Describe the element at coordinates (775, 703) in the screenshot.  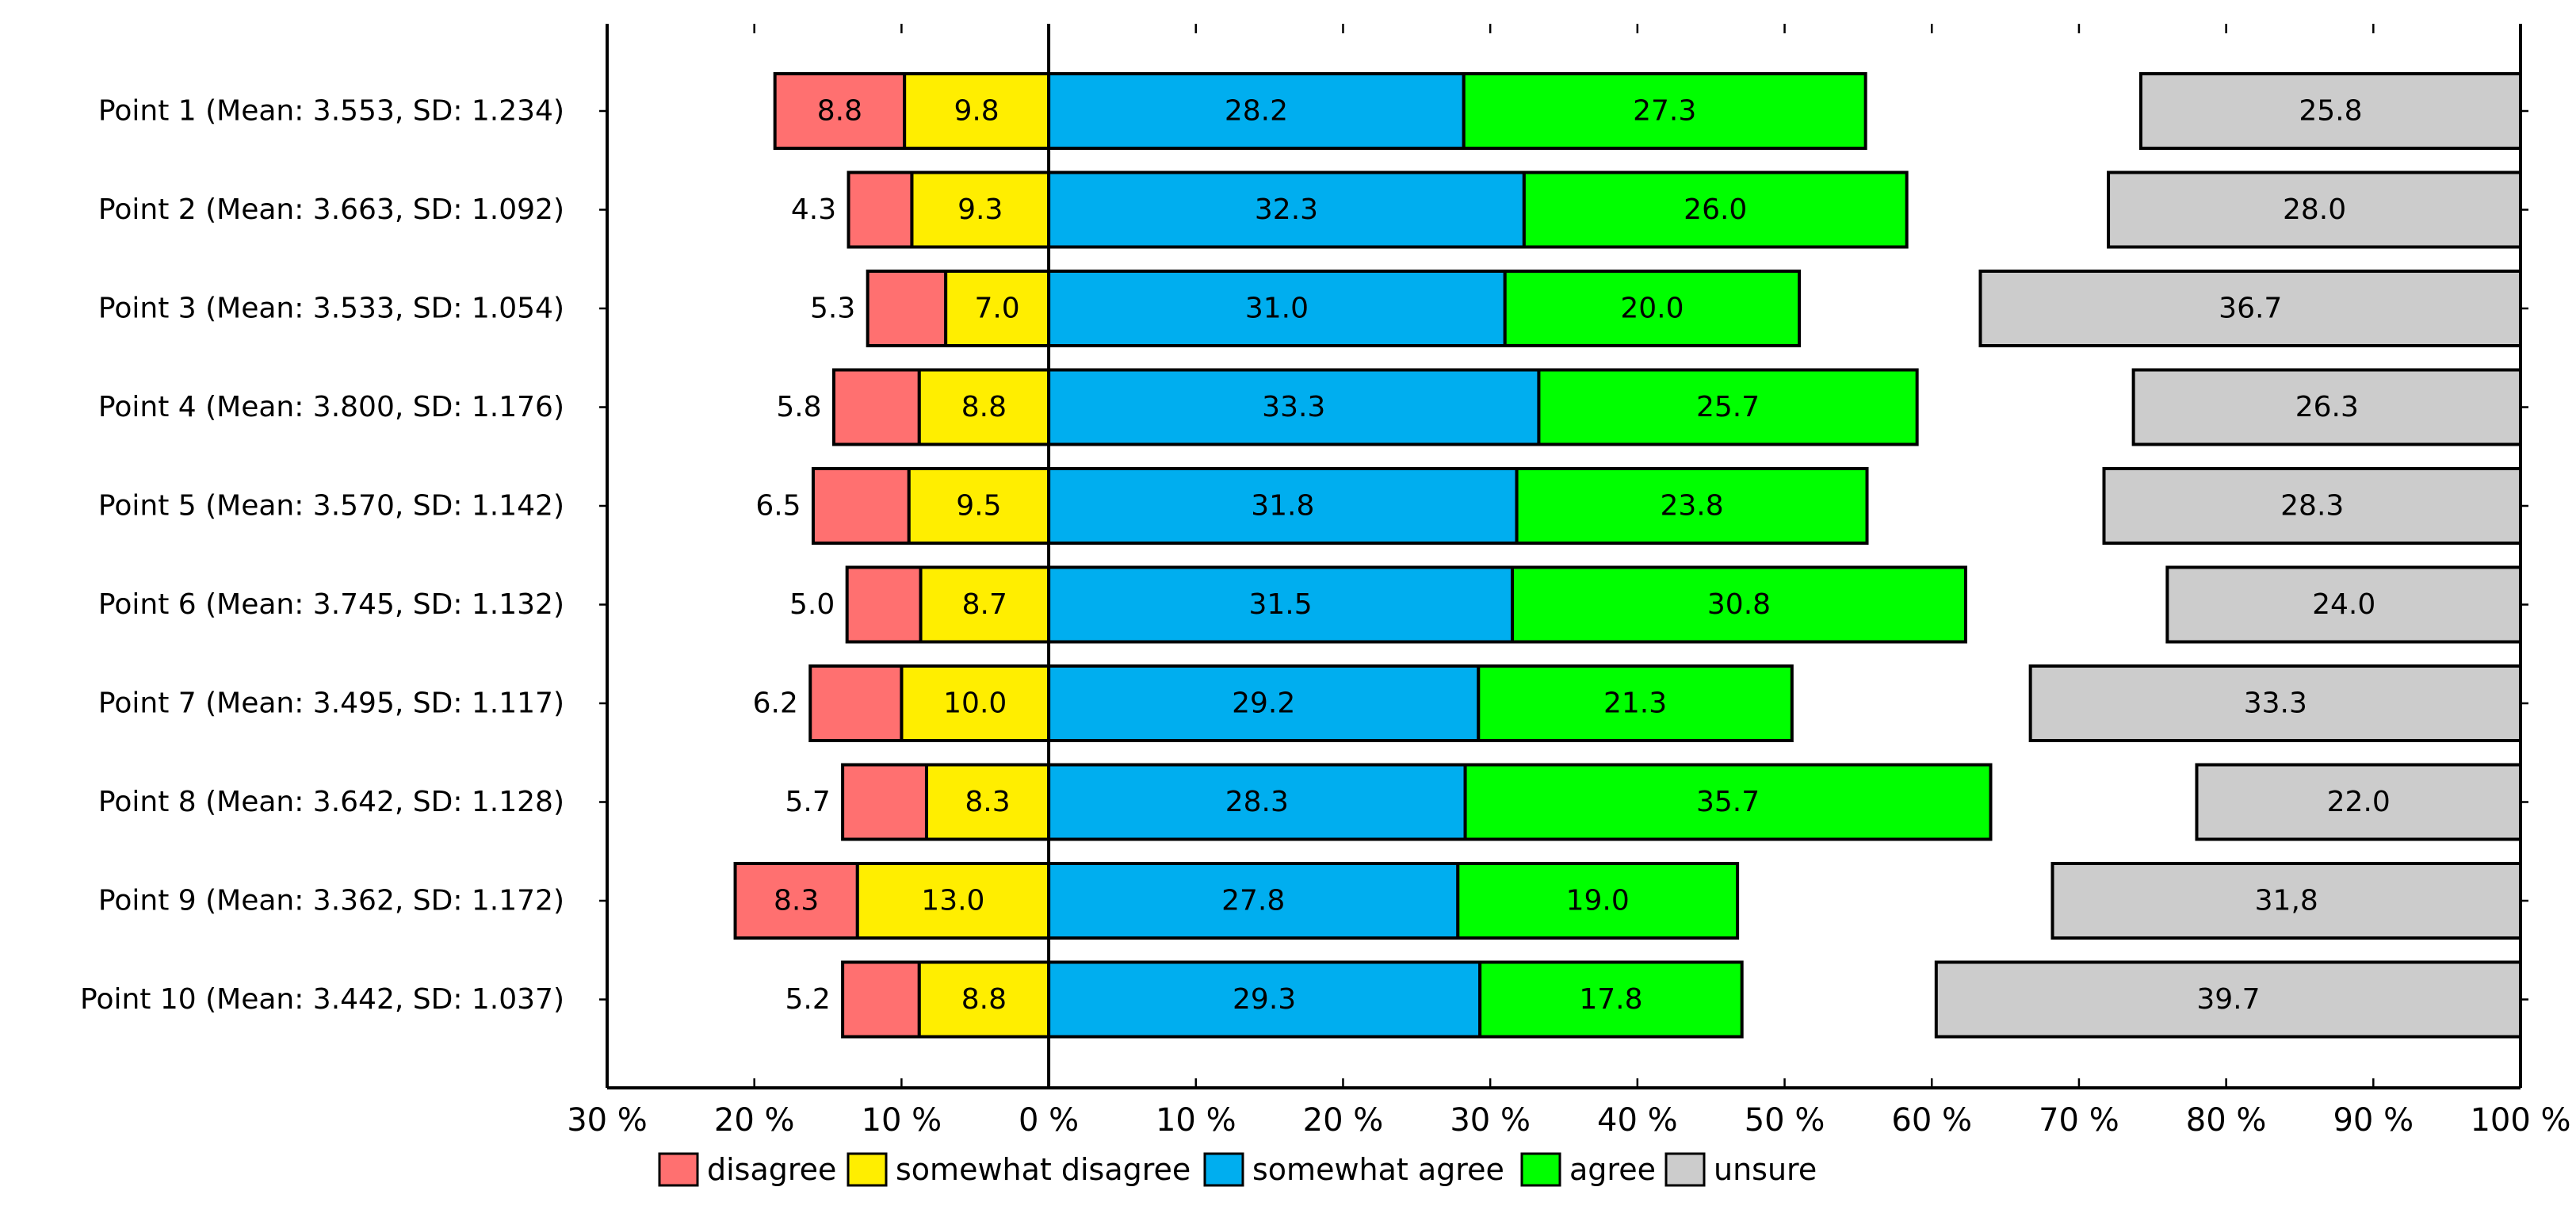
I see `data-label-disagree: 6.2` at that location.